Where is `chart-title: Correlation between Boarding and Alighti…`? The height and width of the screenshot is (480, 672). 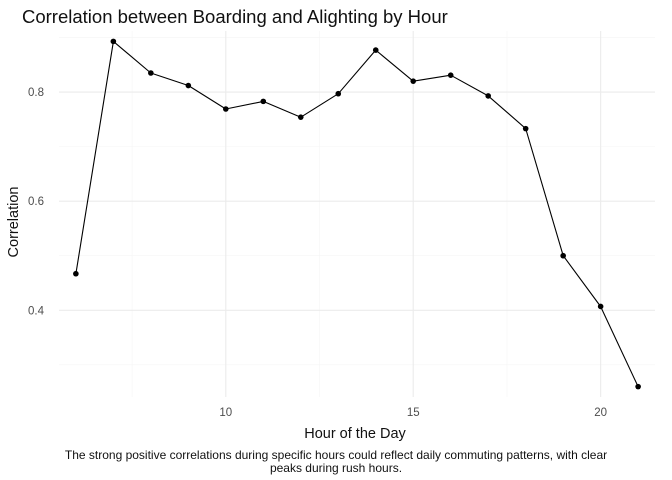 chart-title: Correlation between Boarding and Alighti… is located at coordinates (235, 16).